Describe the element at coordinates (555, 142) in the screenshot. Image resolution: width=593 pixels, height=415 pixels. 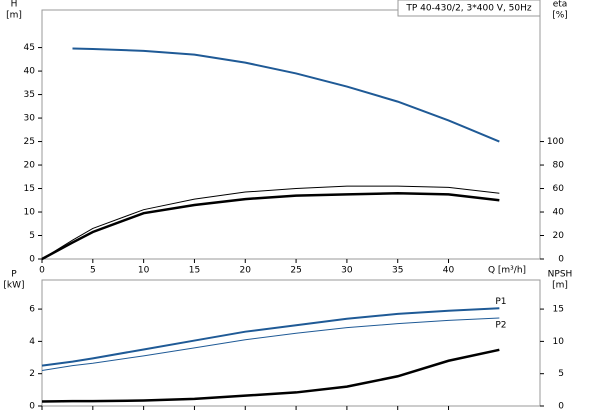
I see `y2-tick-label: 100` at that location.